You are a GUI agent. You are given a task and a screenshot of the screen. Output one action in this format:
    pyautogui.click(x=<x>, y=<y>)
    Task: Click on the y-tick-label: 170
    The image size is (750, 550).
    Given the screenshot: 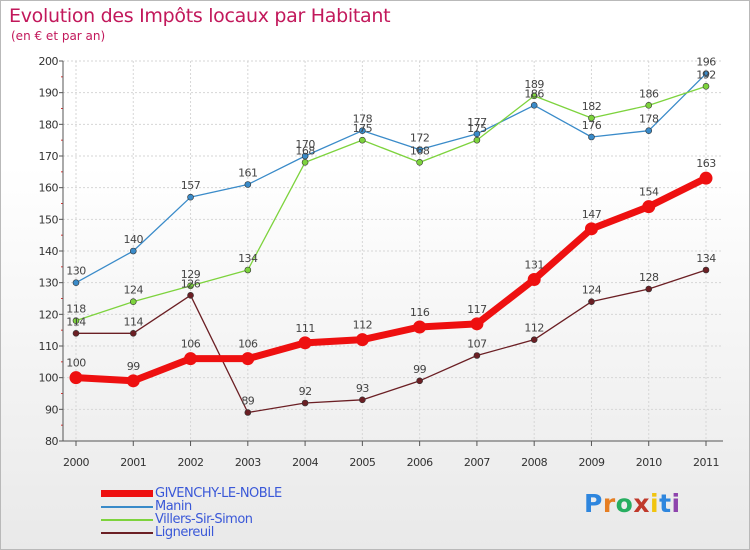 What is the action you would take?
    pyautogui.click(x=49, y=156)
    